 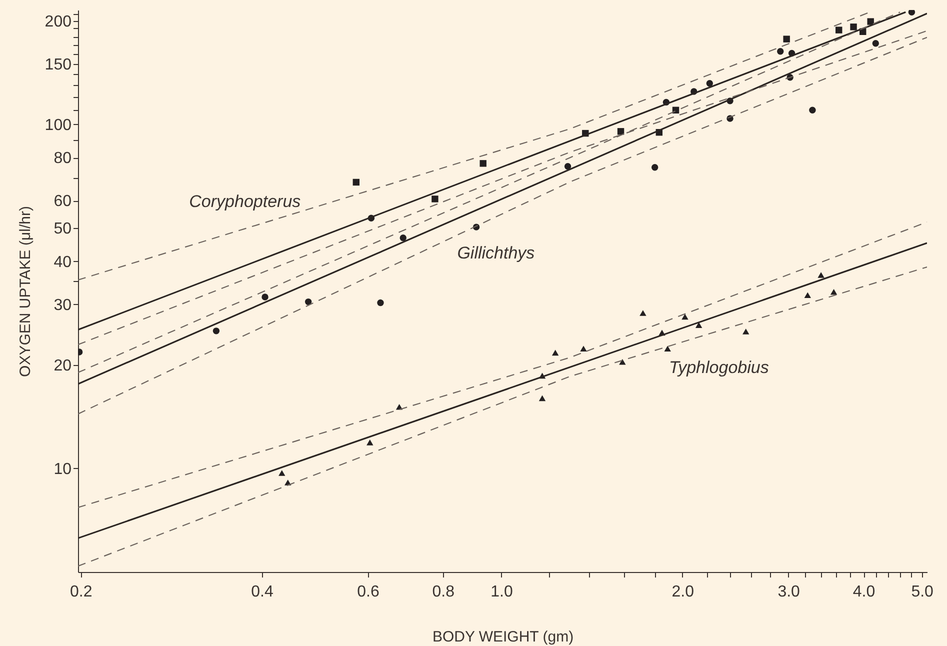 I want to click on annotation: Coryphopterus, so click(x=245, y=201).